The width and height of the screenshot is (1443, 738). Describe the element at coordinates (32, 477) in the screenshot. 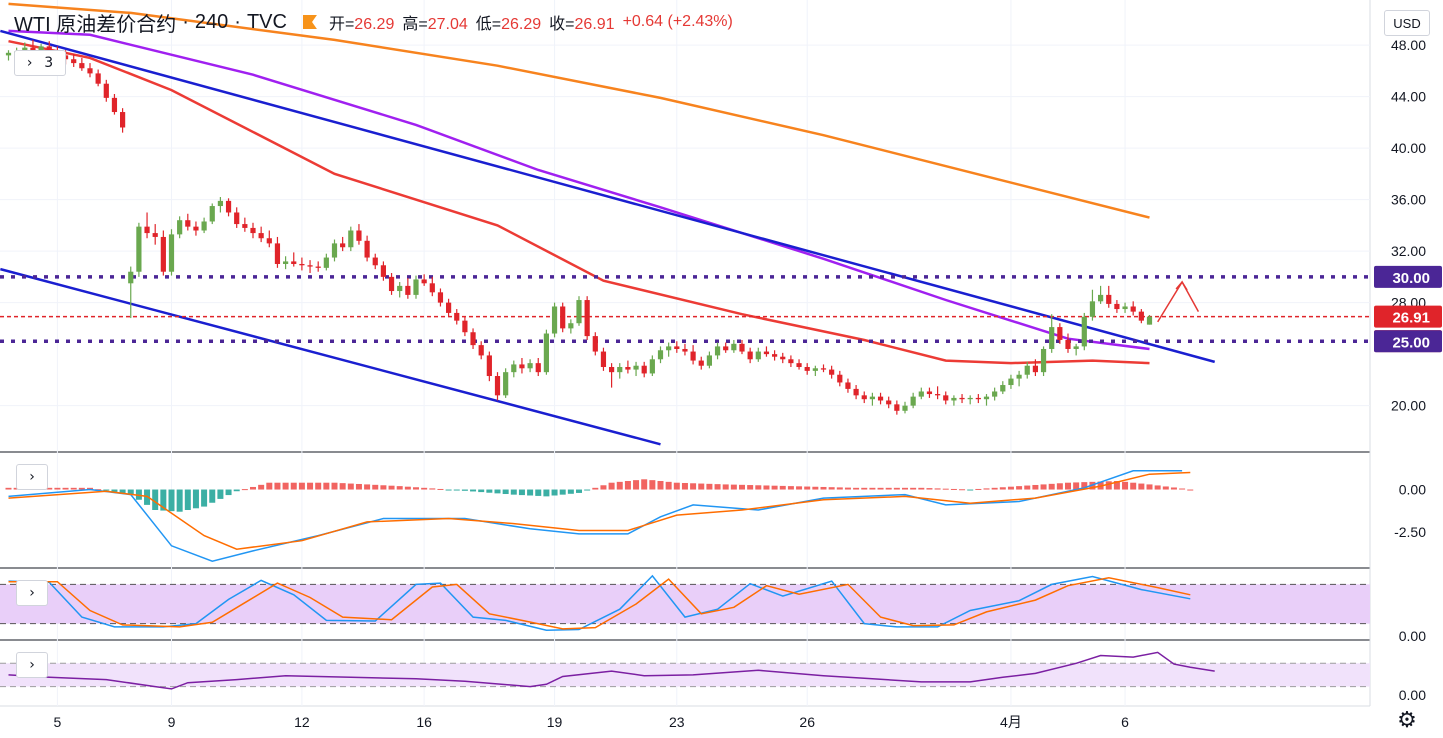

I see `macd-pane-toggle: ›` at that location.